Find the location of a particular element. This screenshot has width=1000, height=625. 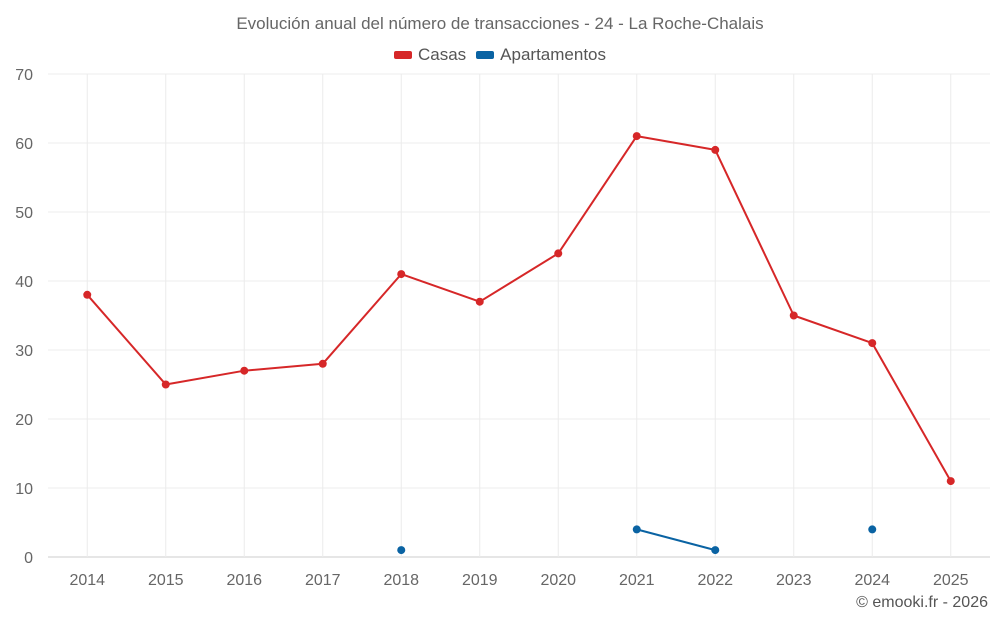

data-point-apartamentos-2021 is located at coordinates (636, 529).